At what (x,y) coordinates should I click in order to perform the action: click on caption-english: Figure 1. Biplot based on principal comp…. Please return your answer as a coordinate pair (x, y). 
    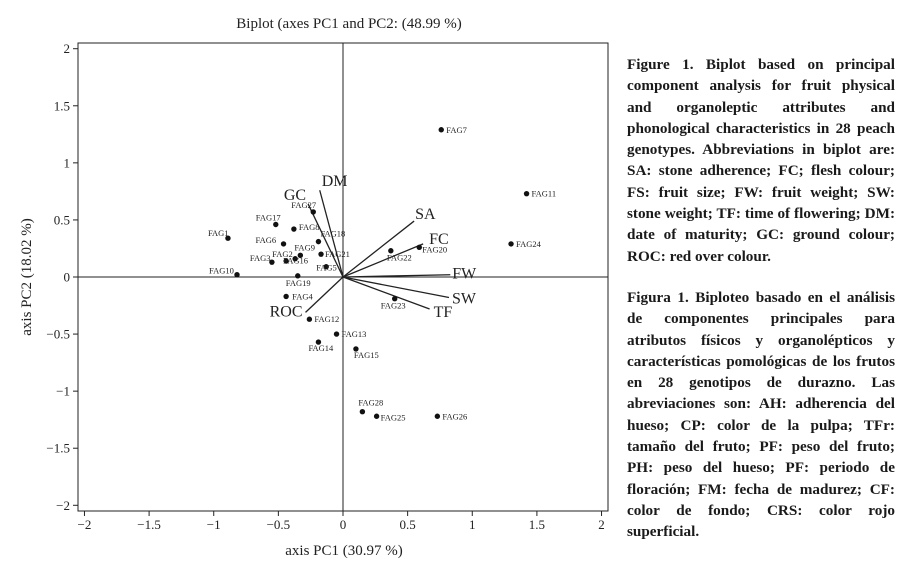
    Looking at the image, I should click on (761, 160).